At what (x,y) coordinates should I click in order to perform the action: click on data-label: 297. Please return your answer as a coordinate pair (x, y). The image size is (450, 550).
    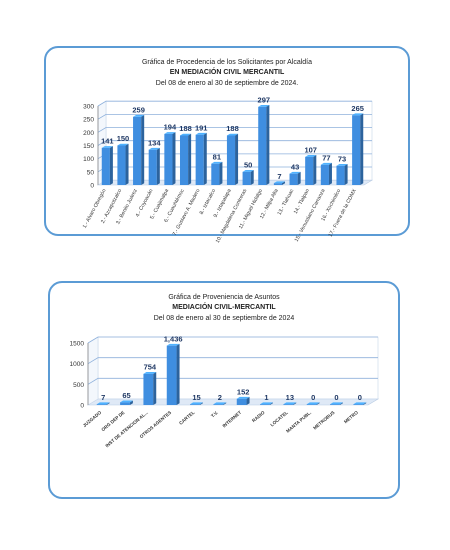
    Looking at the image, I should click on (264, 99).